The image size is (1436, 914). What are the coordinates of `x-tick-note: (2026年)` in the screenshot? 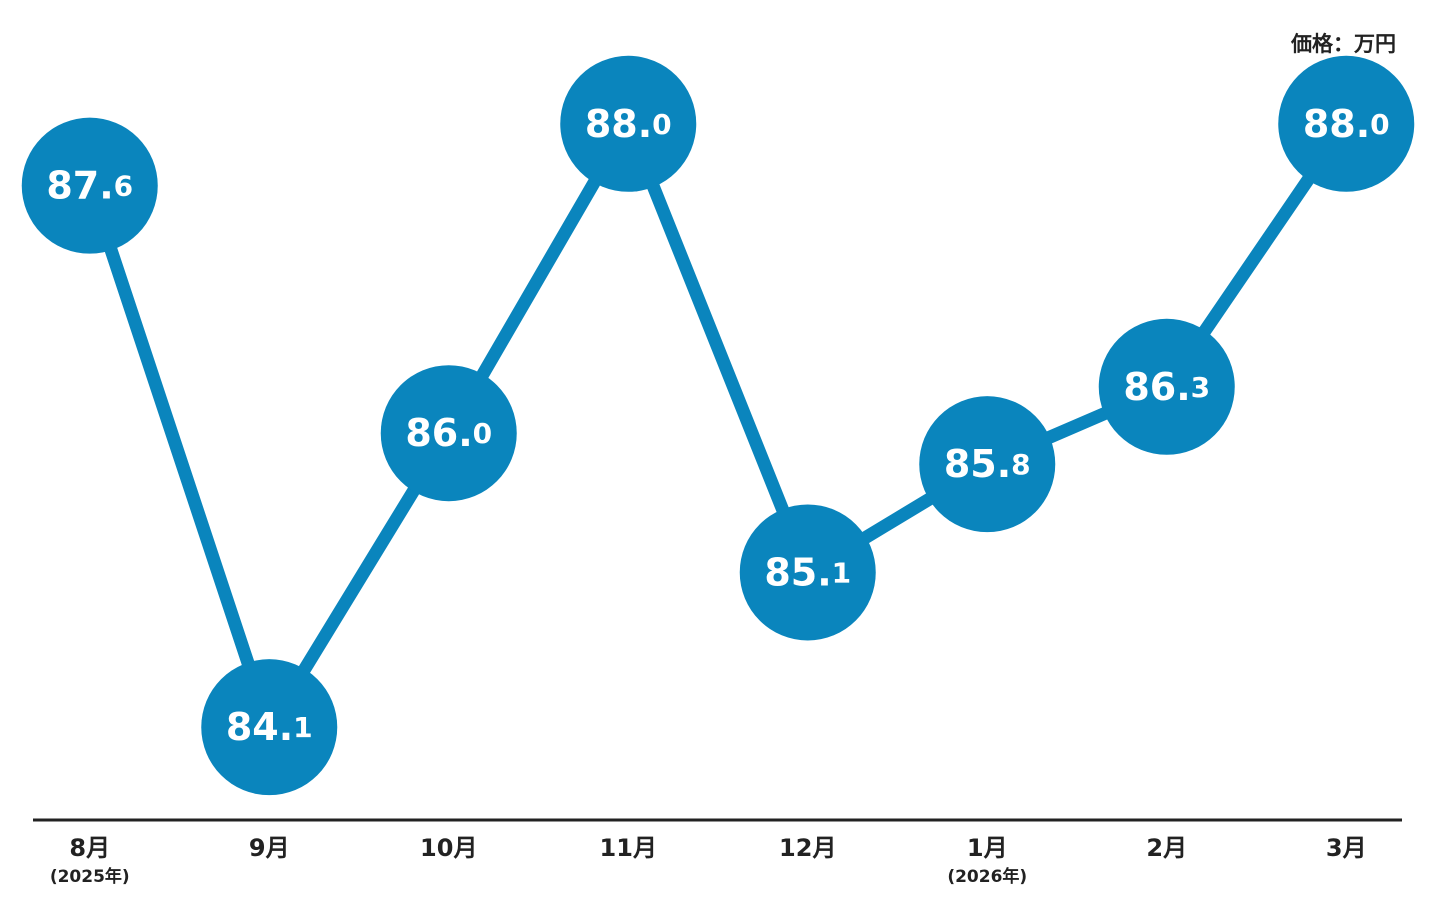 It's located at (987, 876).